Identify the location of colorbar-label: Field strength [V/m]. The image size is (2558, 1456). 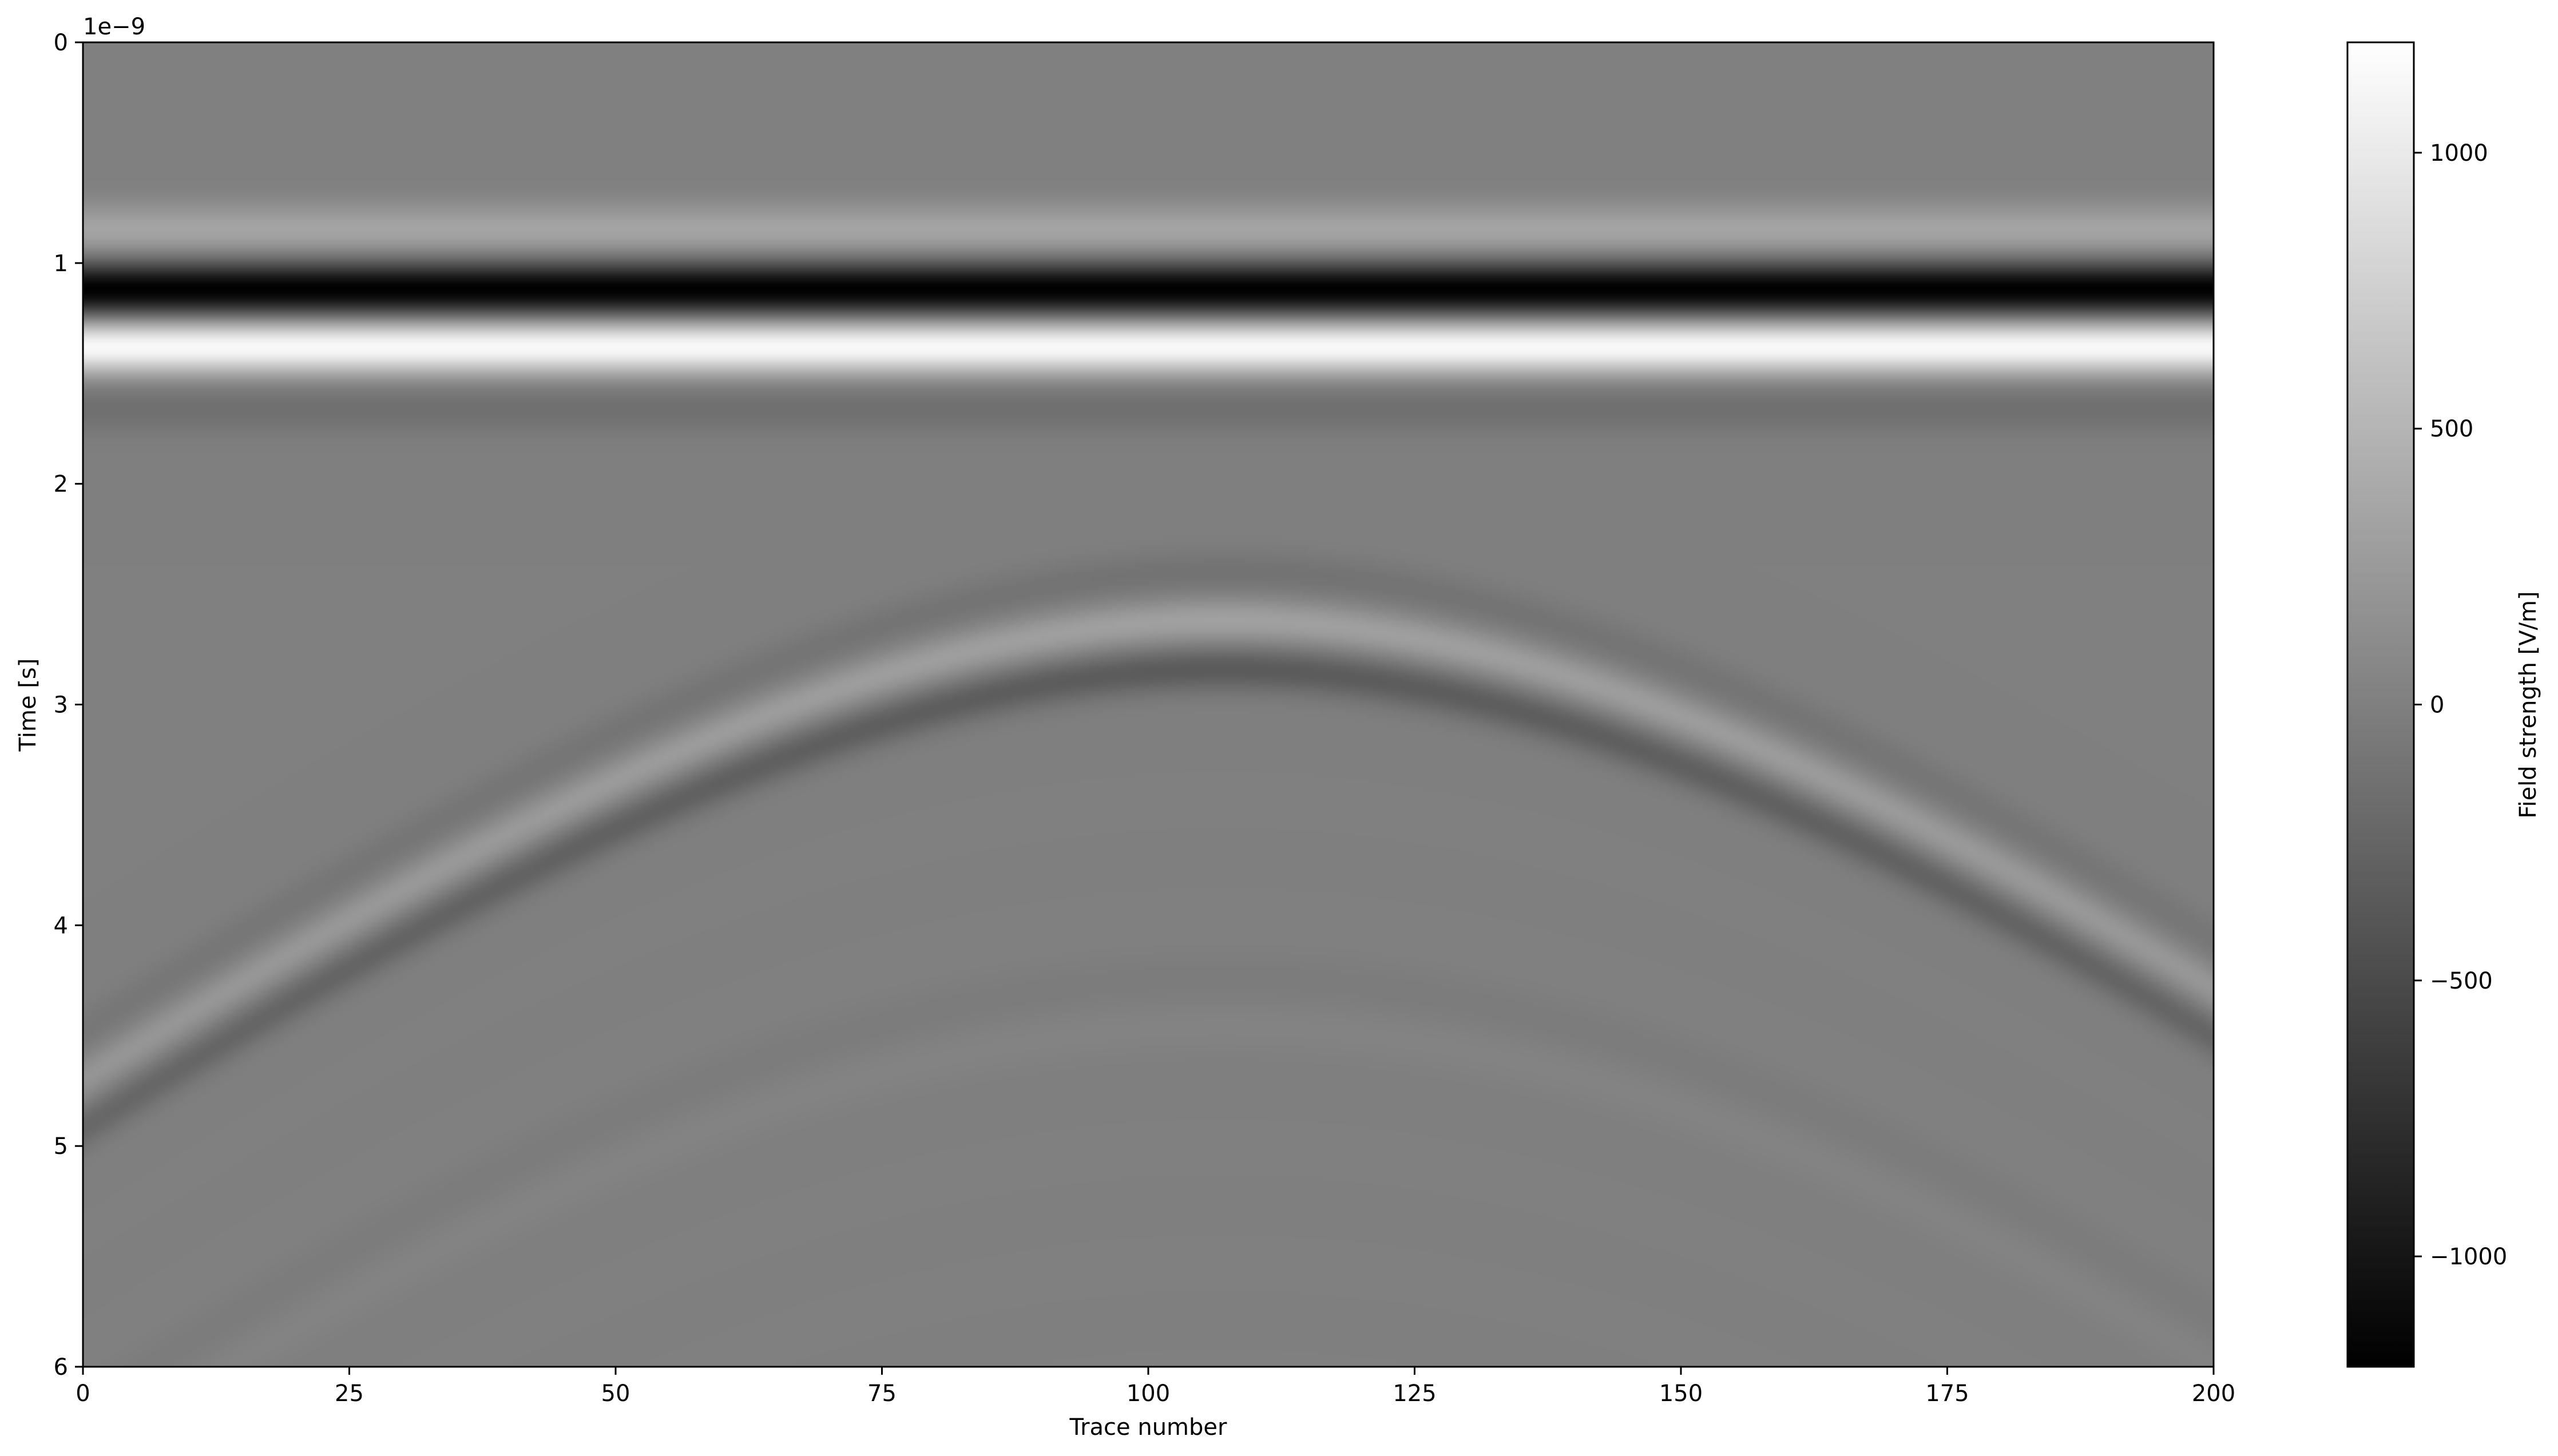
(2528, 704).